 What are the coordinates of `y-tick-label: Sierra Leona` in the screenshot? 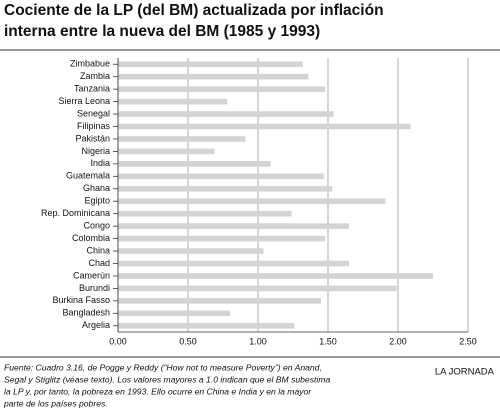 It's located at (84, 101).